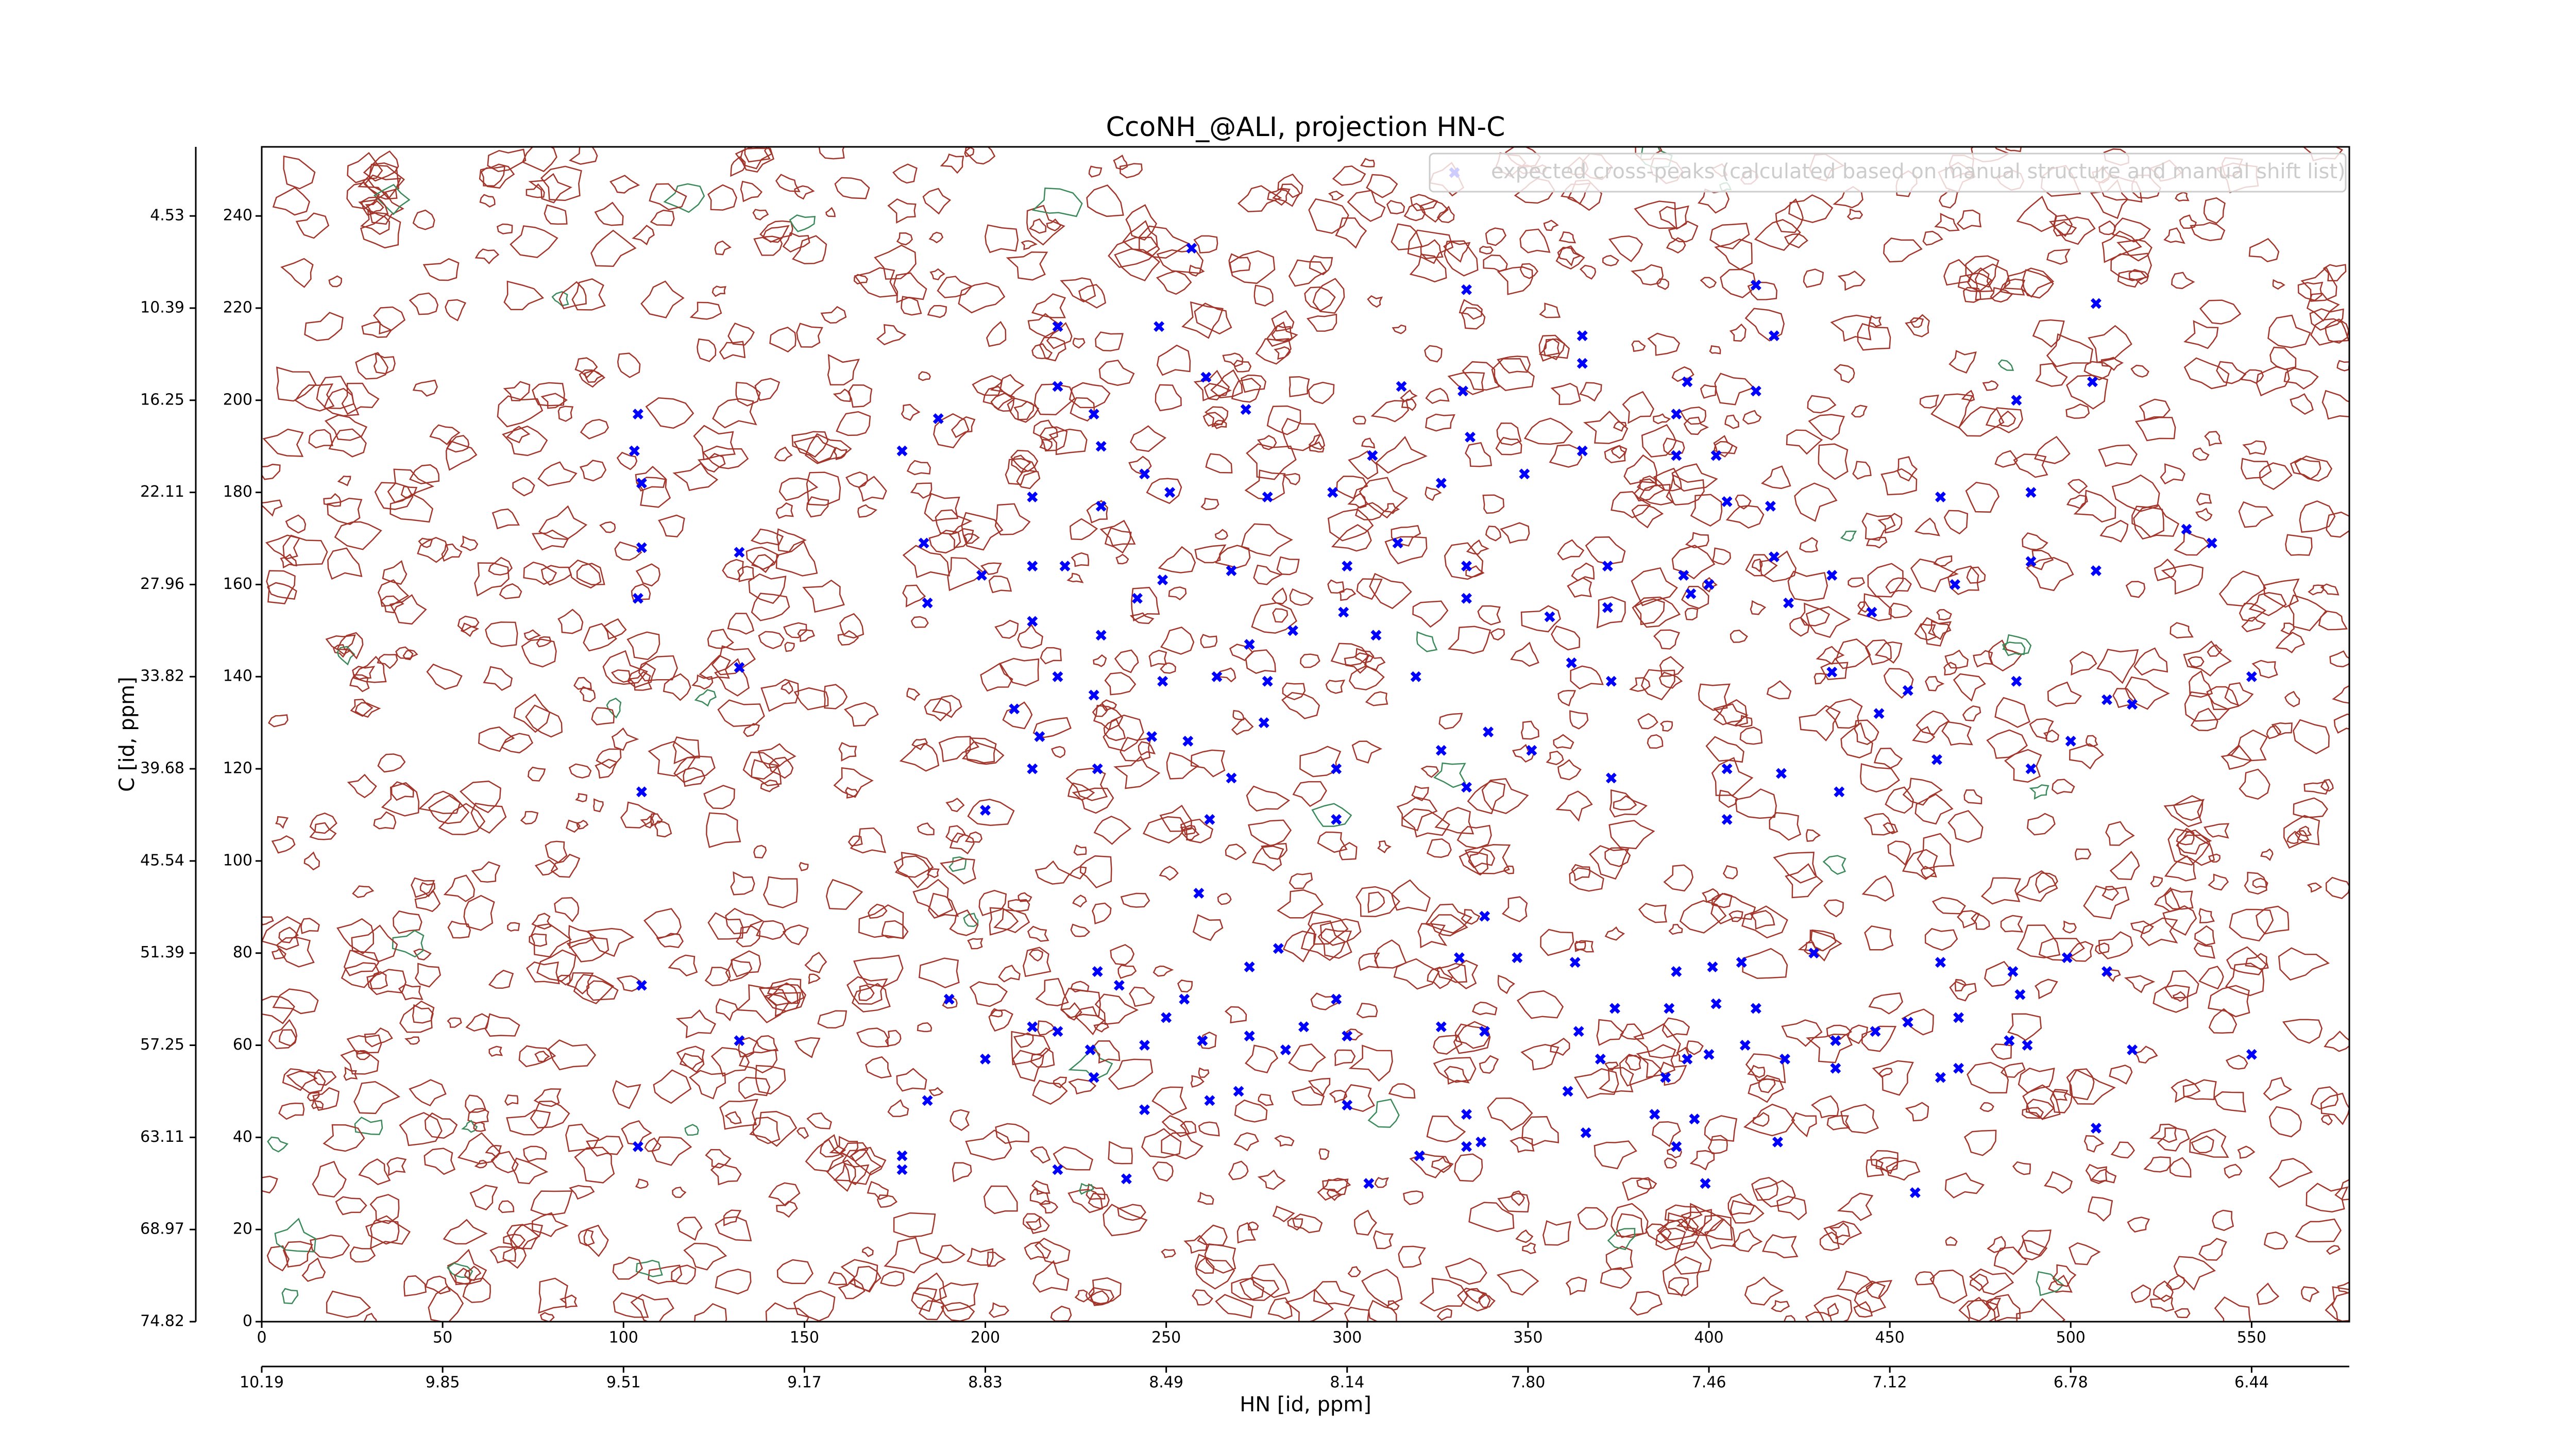  What do you see at coordinates (242, 1045) in the screenshot?
I see `y-tick-label: 60` at bounding box center [242, 1045].